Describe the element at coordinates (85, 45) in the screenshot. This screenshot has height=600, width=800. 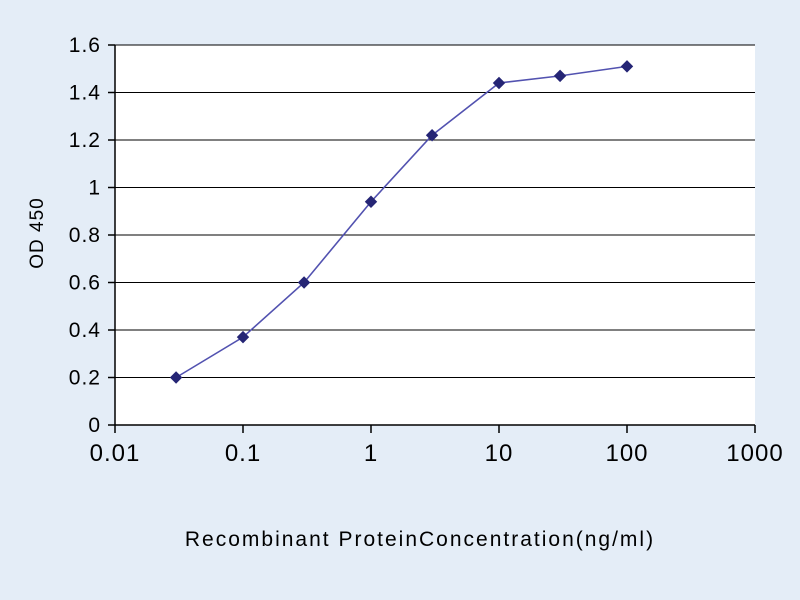
I see `y-tick-label: 1.6` at that location.